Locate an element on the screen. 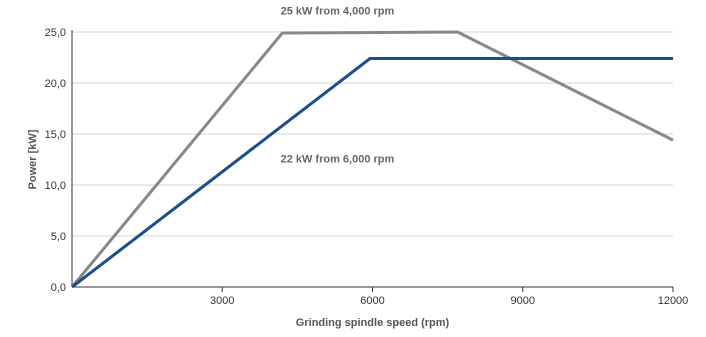  annotation-label: 25 kW from 4,000 rpm is located at coordinates (338, 12).